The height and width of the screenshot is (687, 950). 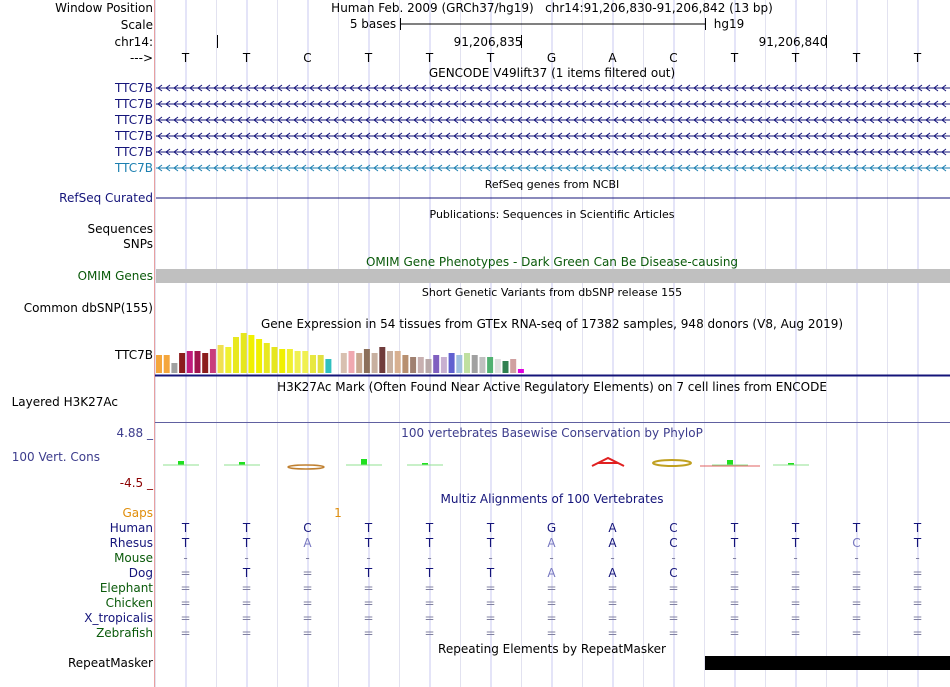 What do you see at coordinates (552, 73) in the screenshot?
I see `gencode-track-title: GENCODE V49lift37 (1 items filtered out)` at bounding box center [552, 73].